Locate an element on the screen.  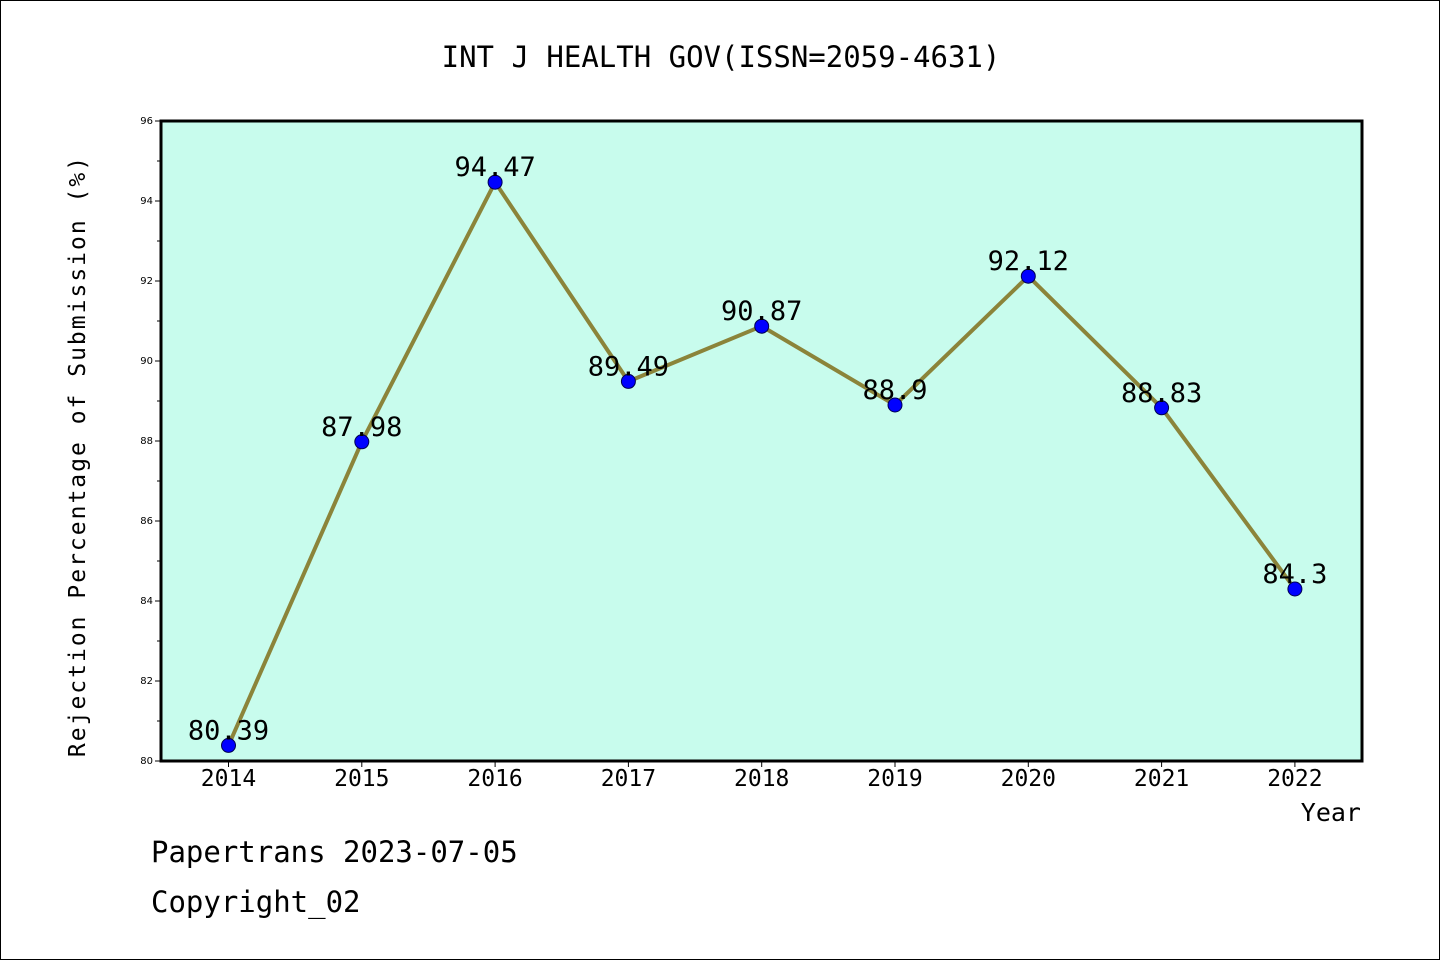
chart-title: INT J HEALTH GOV(ISSN=2059-4631) is located at coordinates (721, 57).